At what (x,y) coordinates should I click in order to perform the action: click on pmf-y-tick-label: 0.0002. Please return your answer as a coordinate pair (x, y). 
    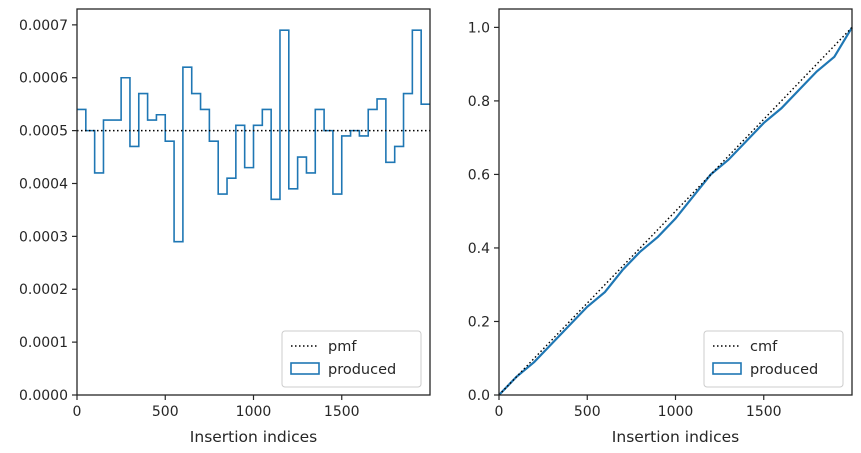
    Looking at the image, I should click on (43, 290).